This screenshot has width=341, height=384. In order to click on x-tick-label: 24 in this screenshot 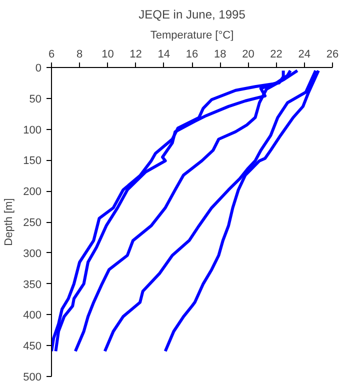, I will do `click(304, 54)`.